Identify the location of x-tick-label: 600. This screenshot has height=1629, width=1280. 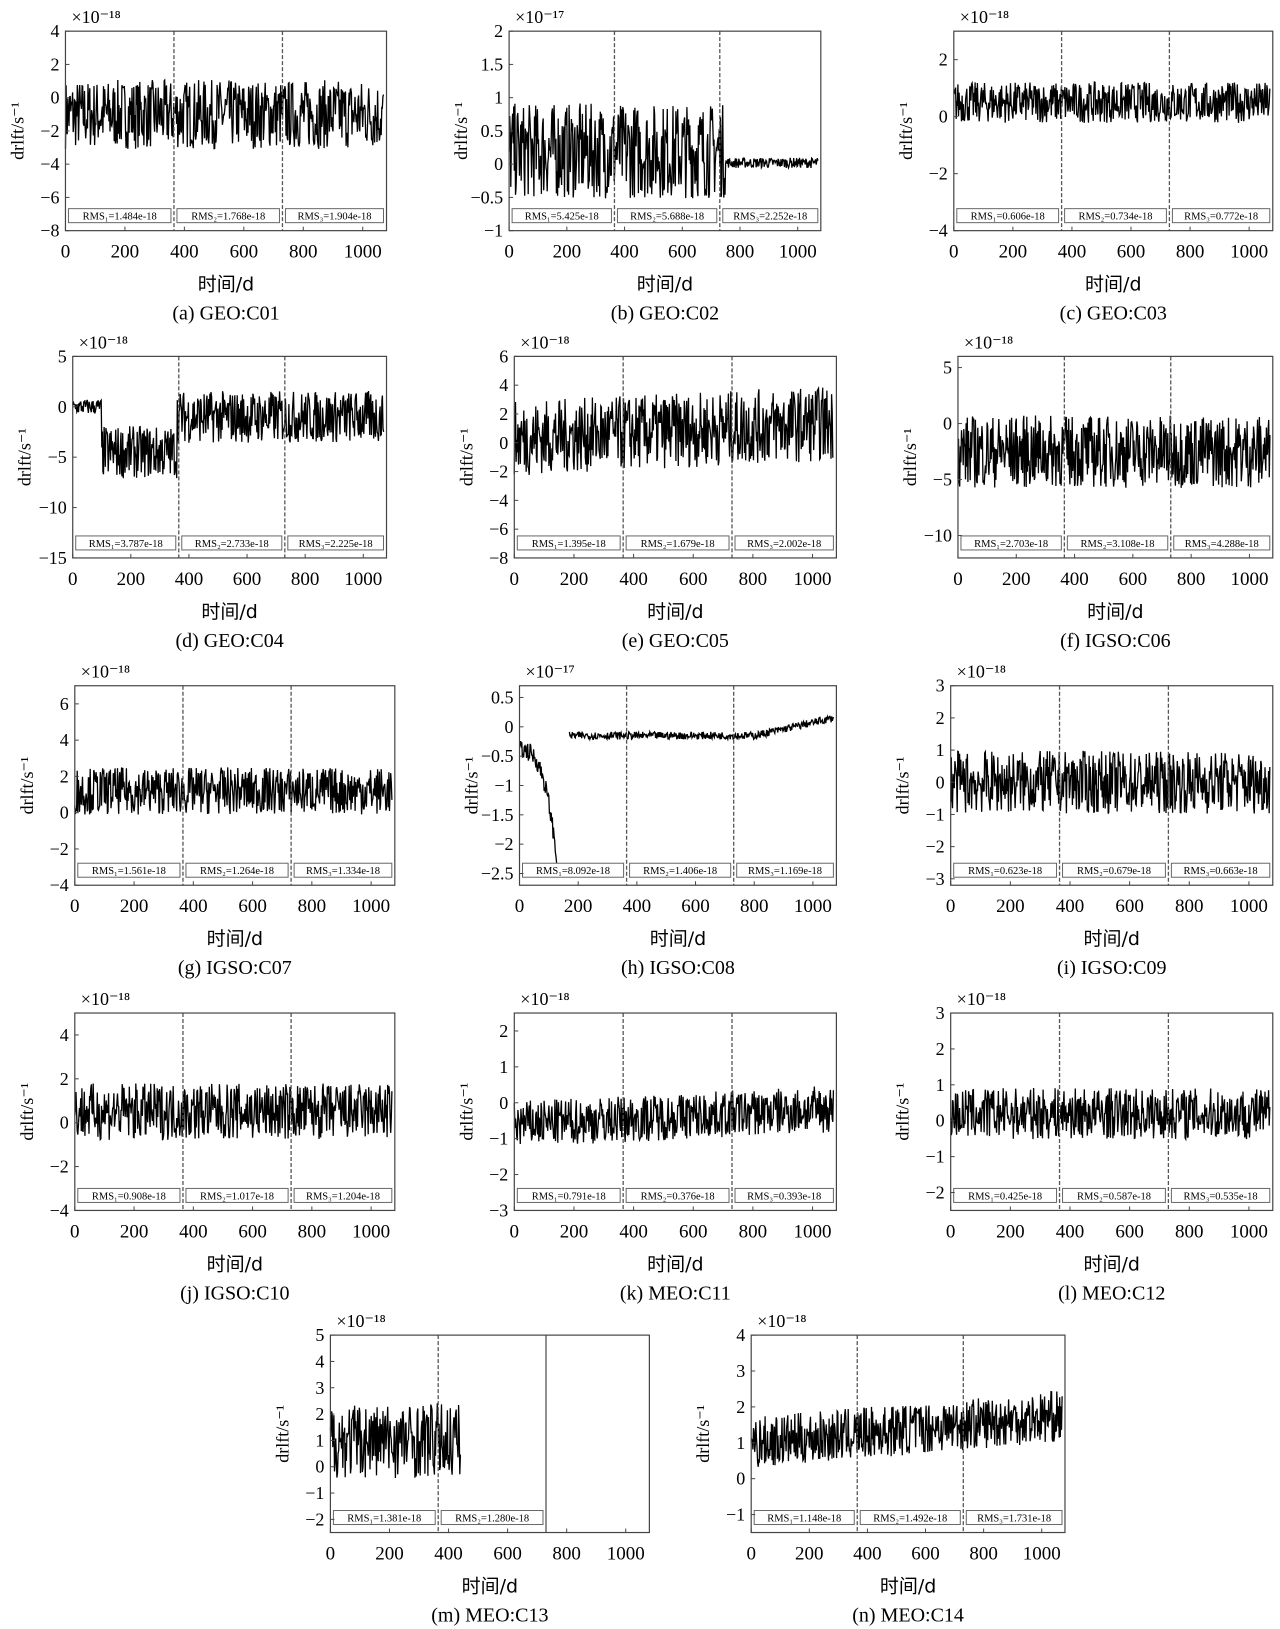
(1129, 1231).